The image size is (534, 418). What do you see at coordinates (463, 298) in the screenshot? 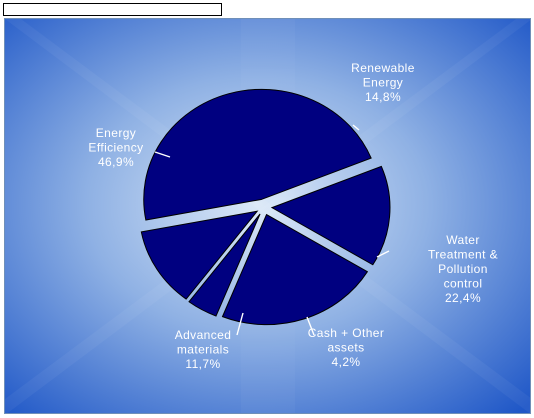
I see `slice-value-2: 22,4%` at bounding box center [463, 298].